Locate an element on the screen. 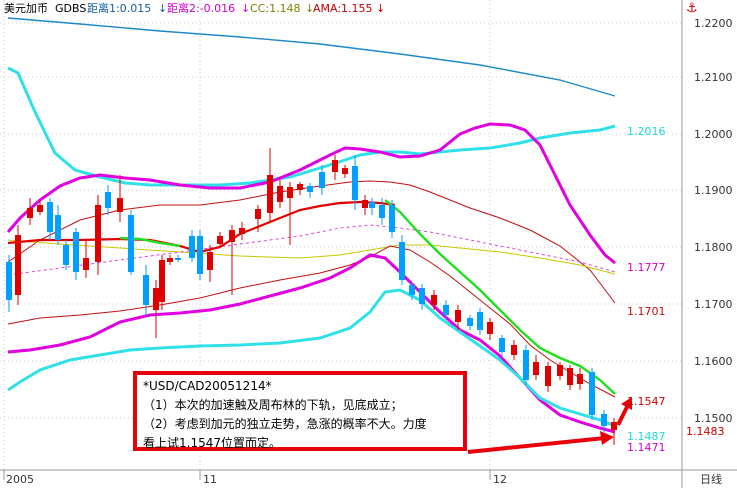  last-price-value: 1.1483 is located at coordinates (705, 431).